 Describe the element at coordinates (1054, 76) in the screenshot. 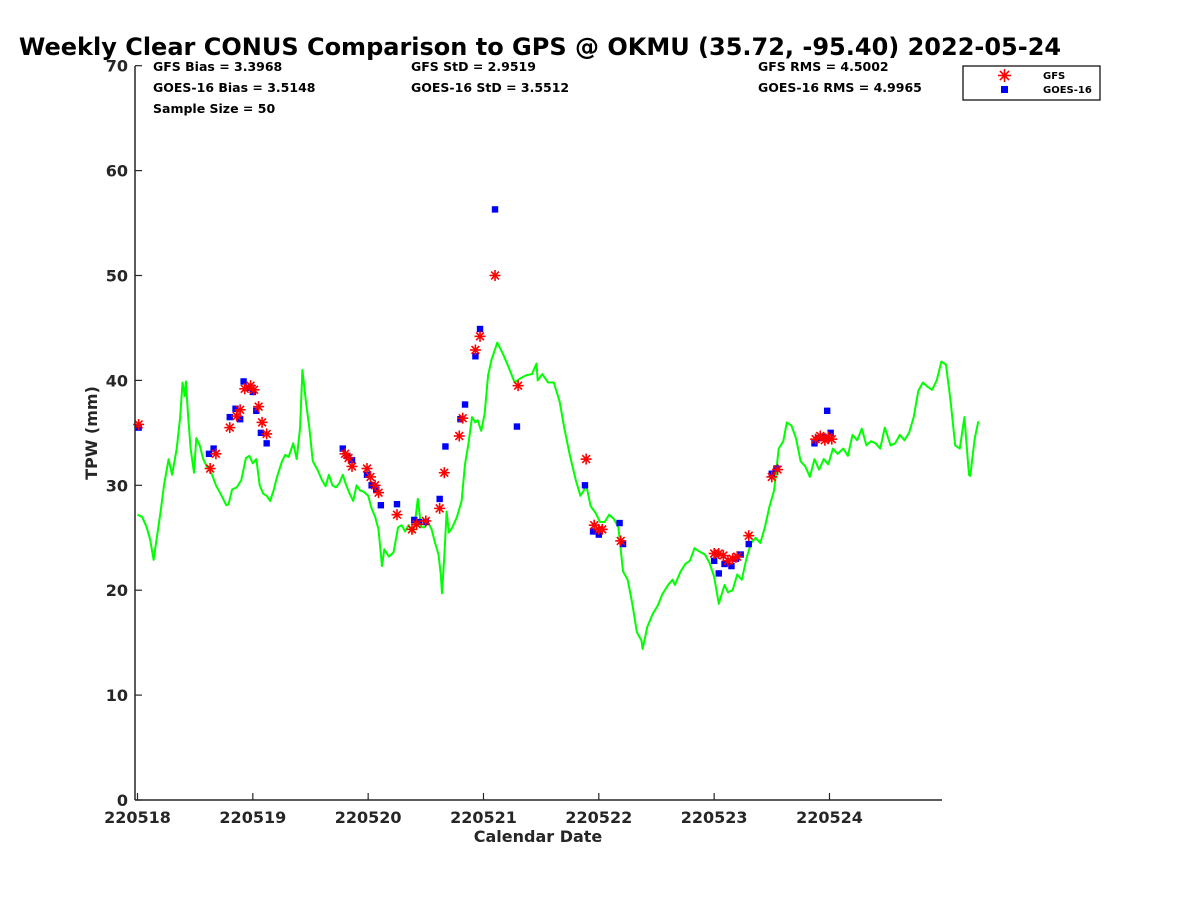

I see `legend-gfs-label: GFS` at that location.